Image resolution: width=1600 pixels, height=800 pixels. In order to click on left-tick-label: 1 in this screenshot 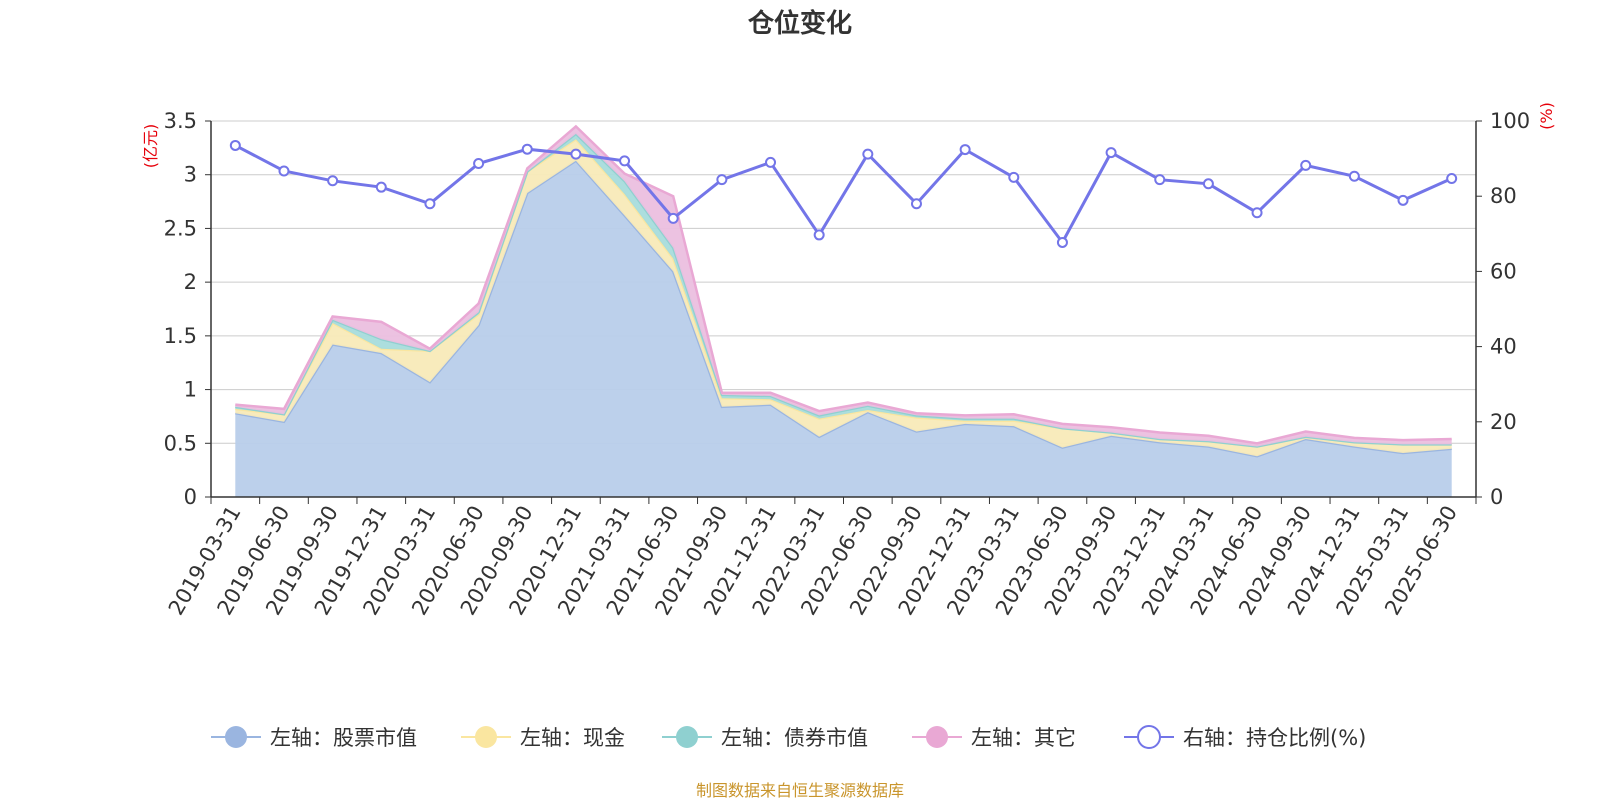, I will do `click(190, 390)`.